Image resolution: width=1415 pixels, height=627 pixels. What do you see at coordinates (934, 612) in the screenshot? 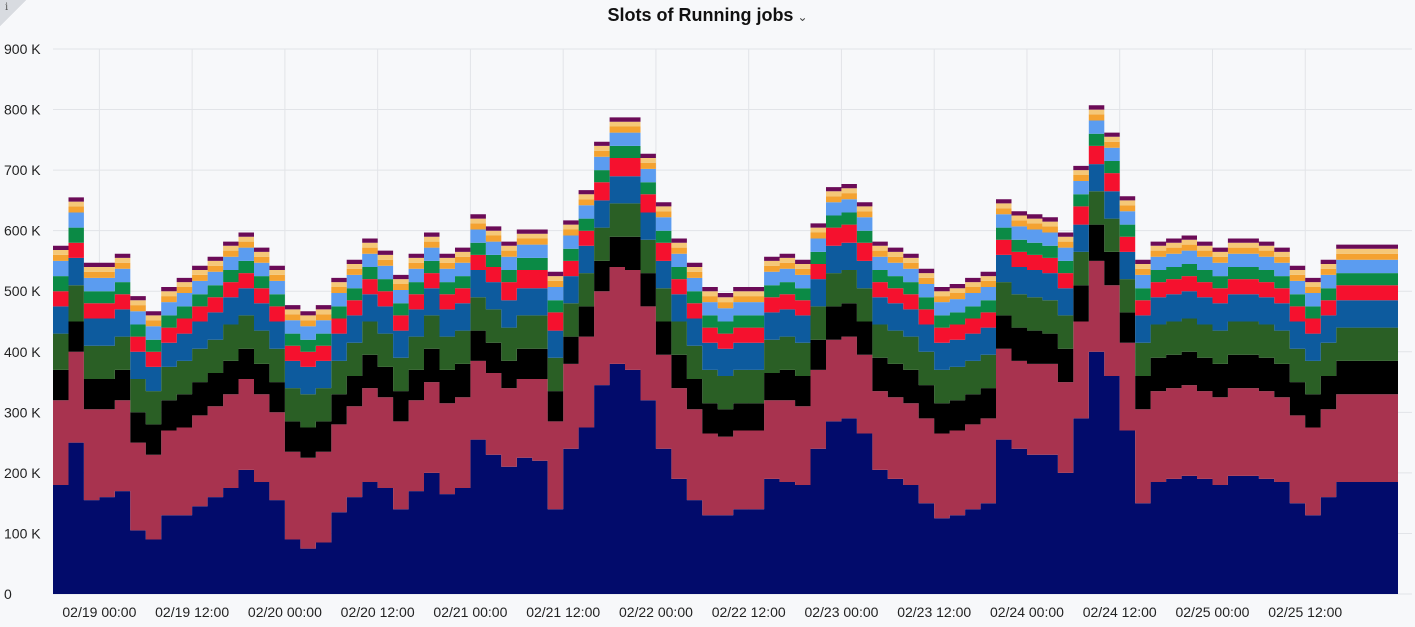
I see `x-tick-label: 02/23 12:00` at bounding box center [934, 612].